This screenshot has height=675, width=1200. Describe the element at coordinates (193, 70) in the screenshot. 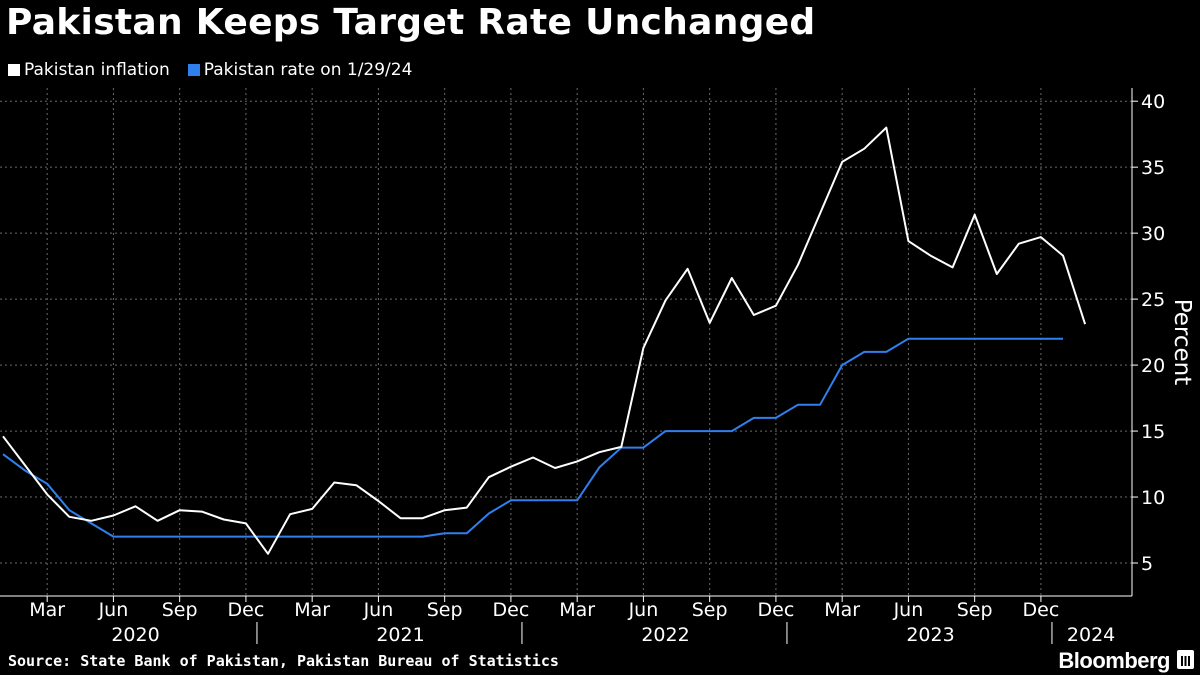

I see `legend-swatch-rate` at that location.